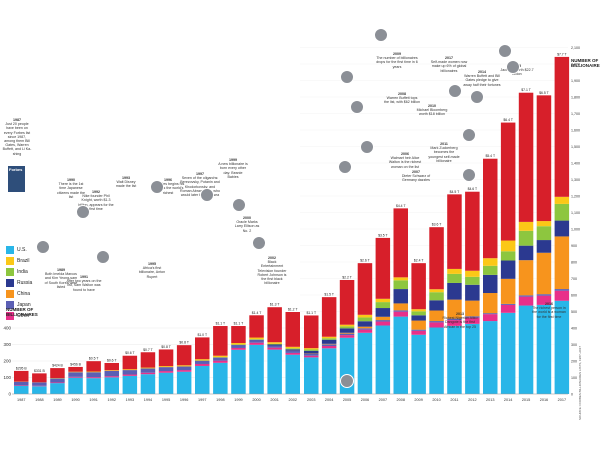 The image size is (600, 455). Describe the element at coordinates (256, 340) in the screenshot. I see `bar-segment-russia-2000` at that location.